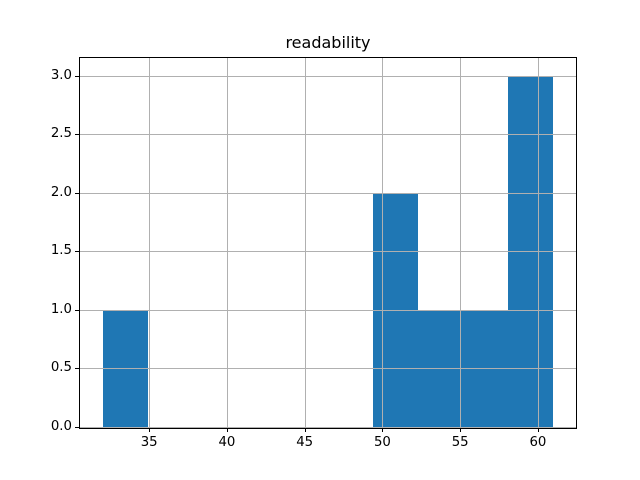 This screenshot has height=480, width=640. Describe the element at coordinates (61, 134) in the screenshot. I see `y-tick-label: 2.5` at that location.